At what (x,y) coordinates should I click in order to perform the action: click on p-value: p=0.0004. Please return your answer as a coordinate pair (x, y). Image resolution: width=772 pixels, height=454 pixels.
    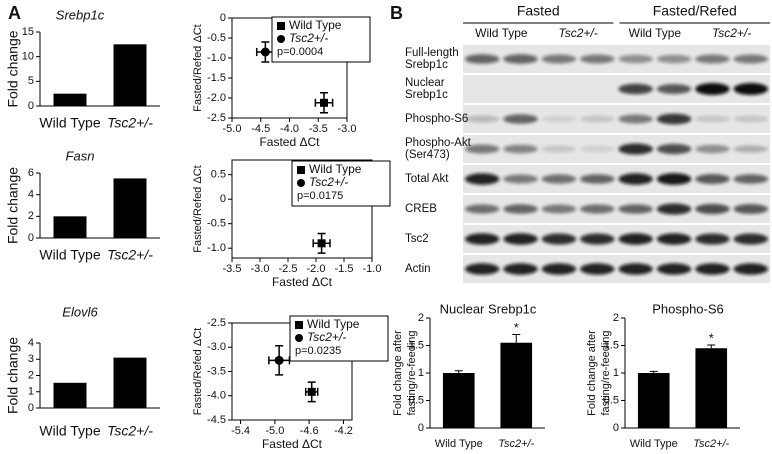
    Looking at the image, I should click on (300, 52).